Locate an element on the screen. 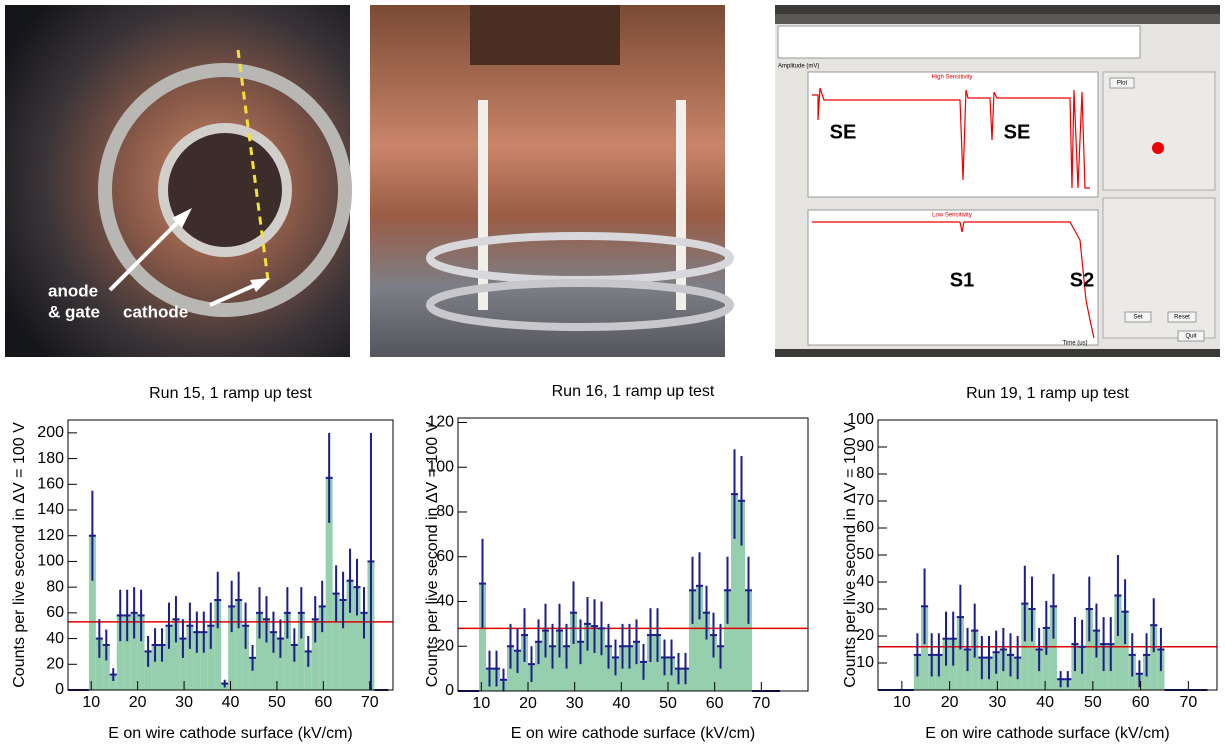 This screenshot has height=749, width=1225. signal-label: SE is located at coordinates (1017, 132).